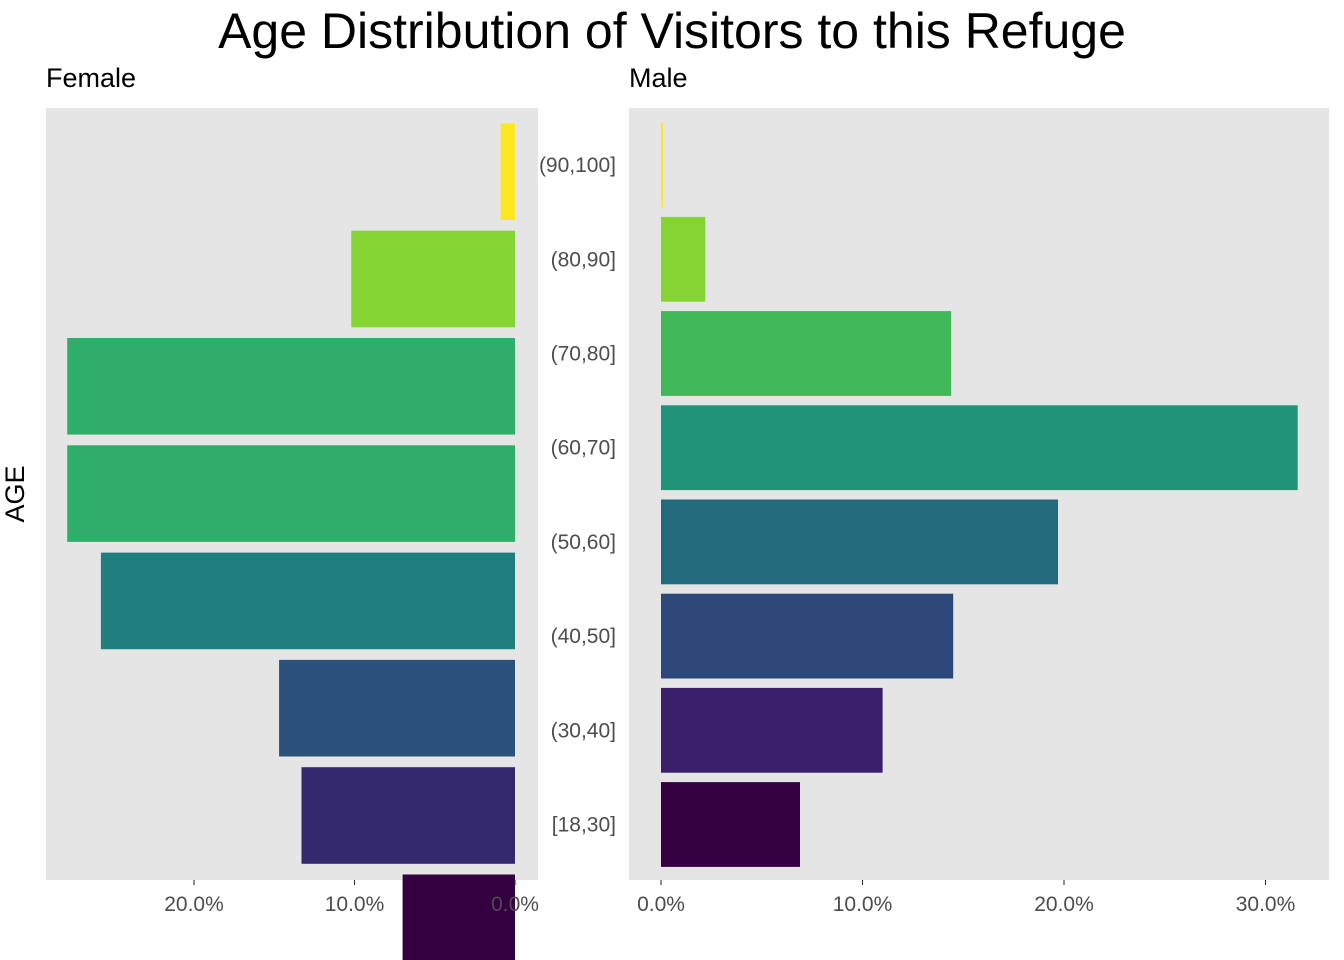 The width and height of the screenshot is (1344, 960). Describe the element at coordinates (584, 825) in the screenshot. I see `category-label: [18,30]` at that location.